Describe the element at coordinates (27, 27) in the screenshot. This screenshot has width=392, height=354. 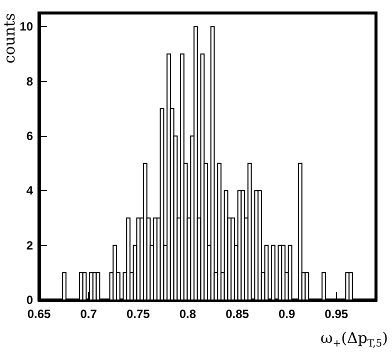
I see `y-tick-label: 10` at that location.